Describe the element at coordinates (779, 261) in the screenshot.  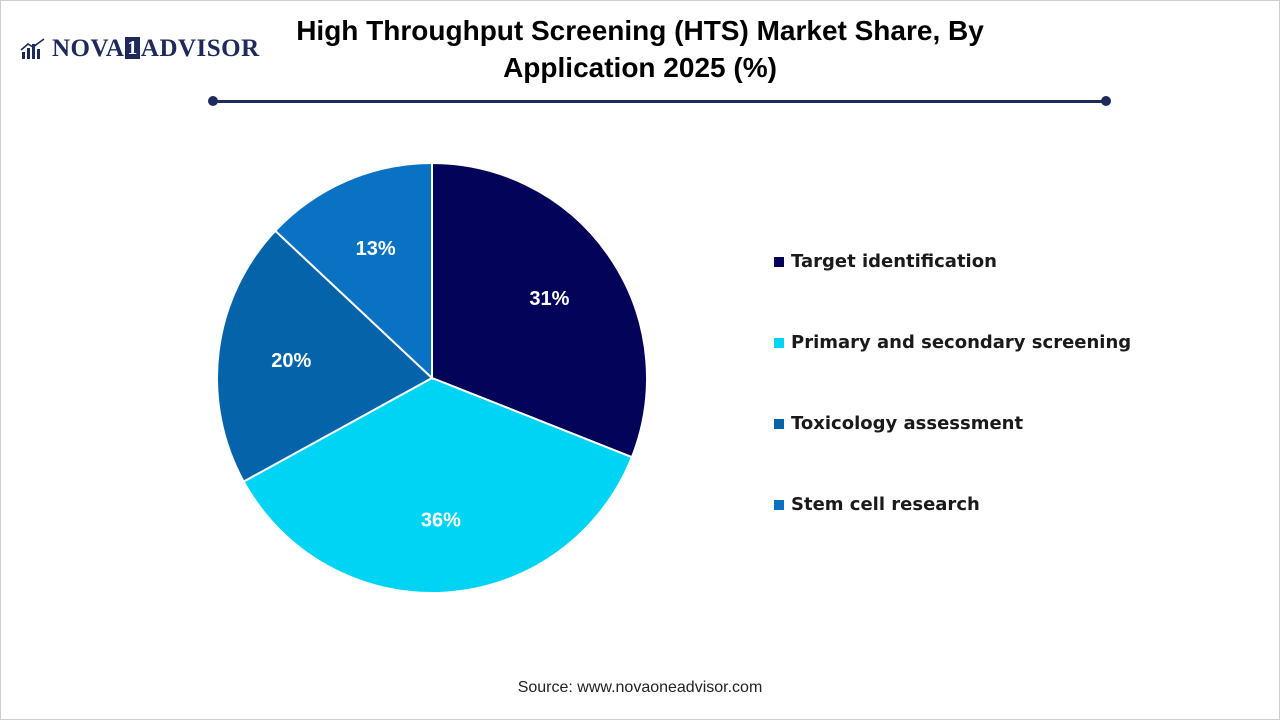
I see `legend-swatch-target-identification` at that location.